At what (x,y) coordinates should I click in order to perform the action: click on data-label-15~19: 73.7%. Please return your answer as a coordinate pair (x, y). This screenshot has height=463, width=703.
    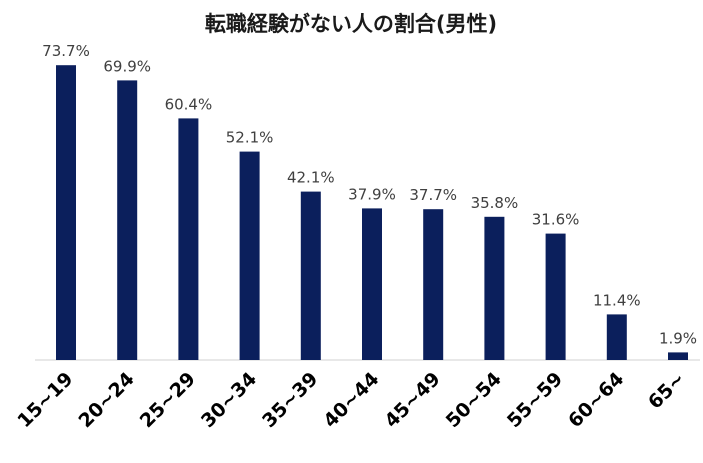
    Looking at the image, I should click on (66, 51).